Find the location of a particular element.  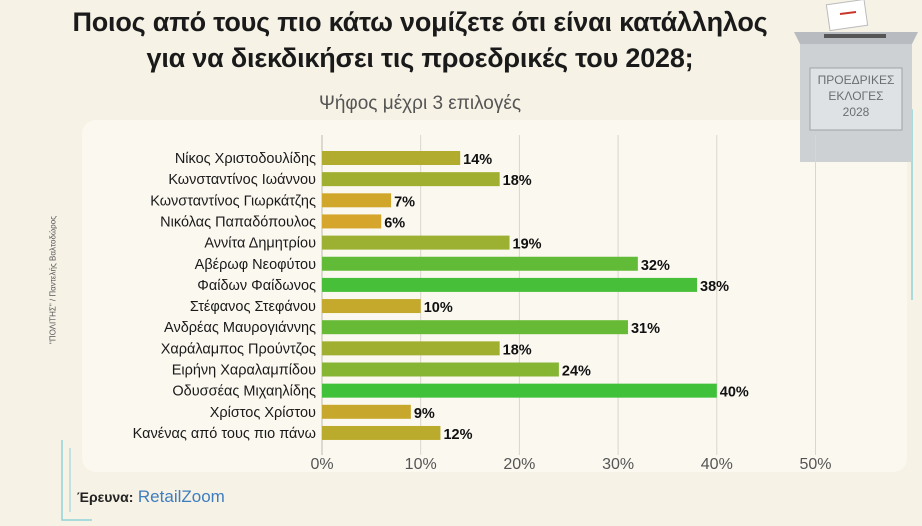

category-label: Οδυσσέας Μιχαηλίδης is located at coordinates (244, 392).